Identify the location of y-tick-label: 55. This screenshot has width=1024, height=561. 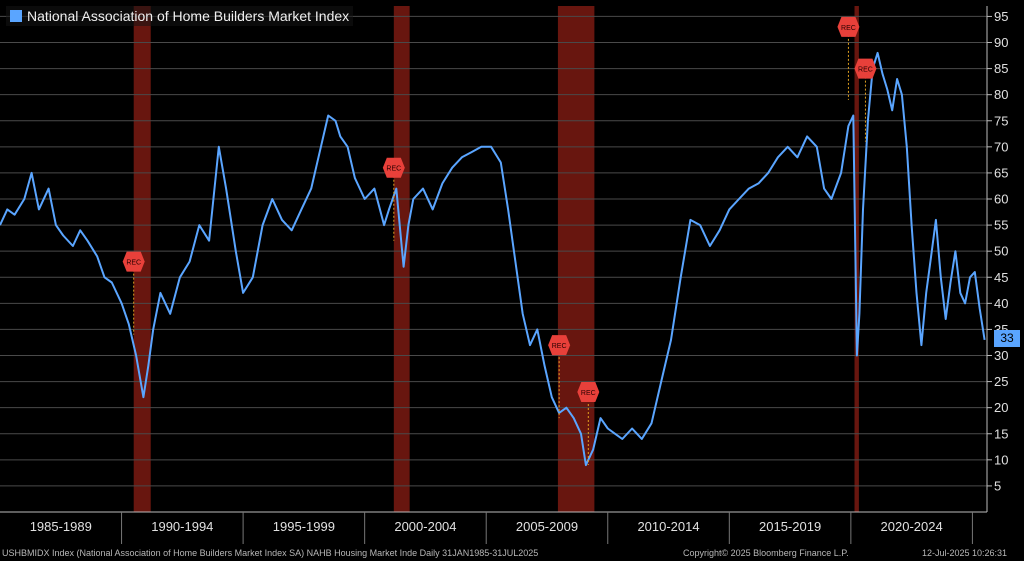
(1001, 225).